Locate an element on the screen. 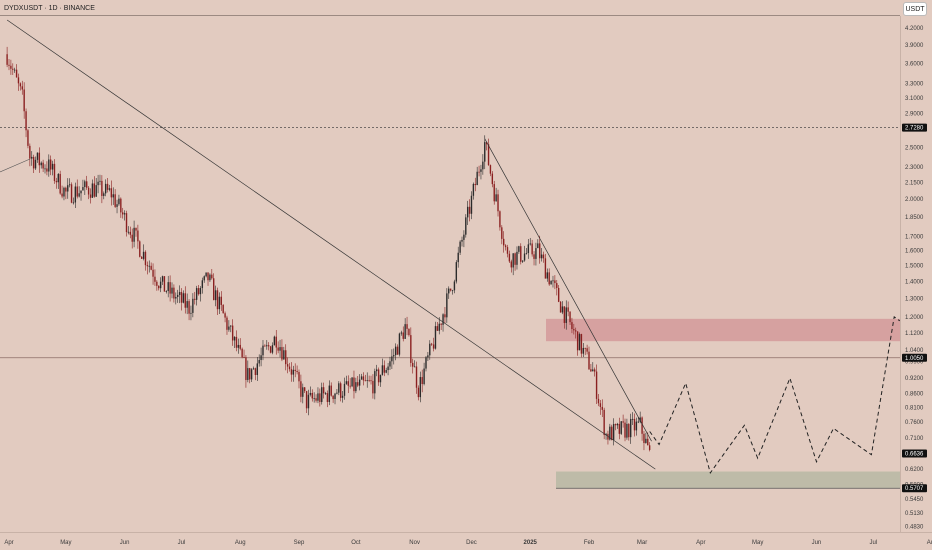  price-tick-label: 3.3000 is located at coordinates (914, 85).